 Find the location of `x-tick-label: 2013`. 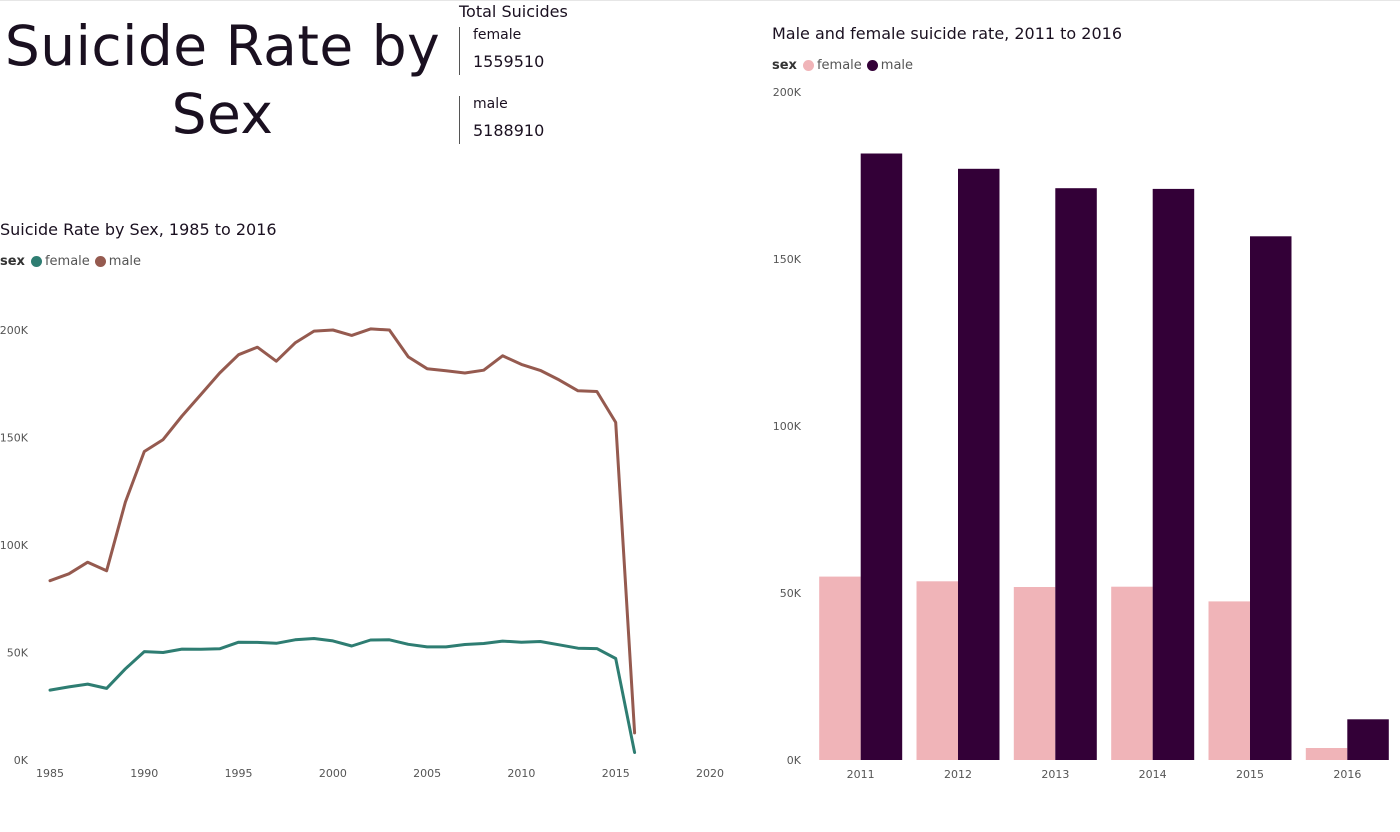

x-tick-label: 2013 is located at coordinates (1055, 774).